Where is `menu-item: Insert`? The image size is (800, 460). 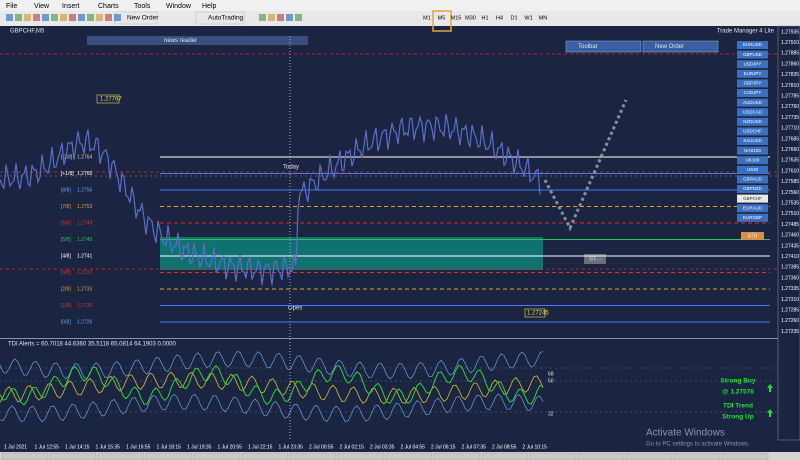 menu-item: Insert is located at coordinates (71, 6).